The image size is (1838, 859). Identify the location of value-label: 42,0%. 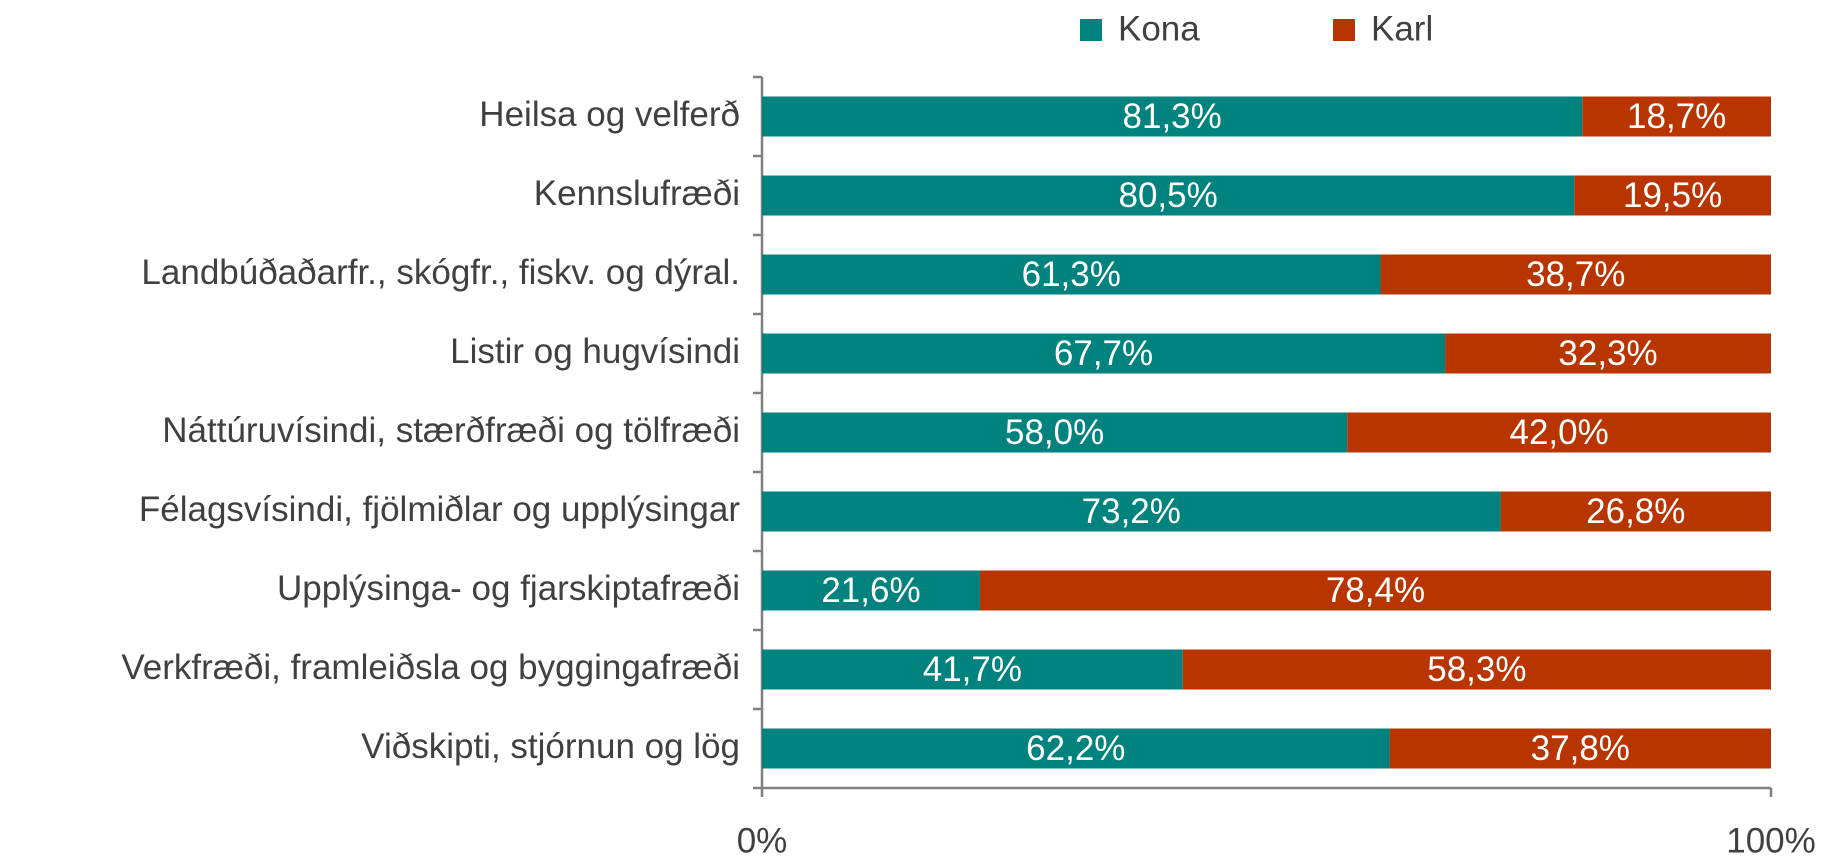
(1558, 432).